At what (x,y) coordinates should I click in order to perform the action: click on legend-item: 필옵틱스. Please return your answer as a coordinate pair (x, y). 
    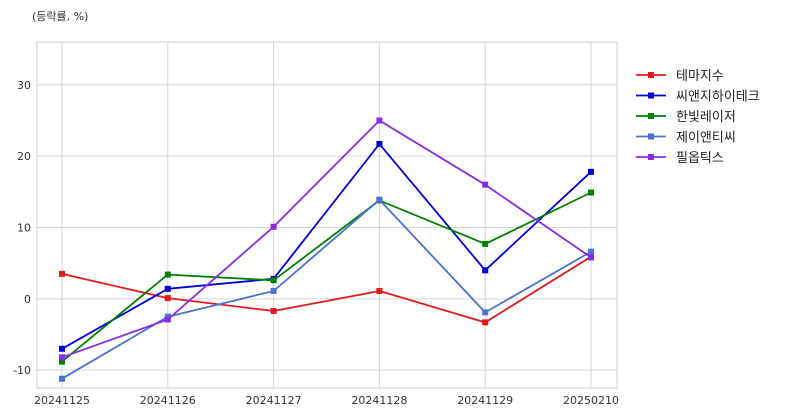
    Looking at the image, I should click on (680, 158).